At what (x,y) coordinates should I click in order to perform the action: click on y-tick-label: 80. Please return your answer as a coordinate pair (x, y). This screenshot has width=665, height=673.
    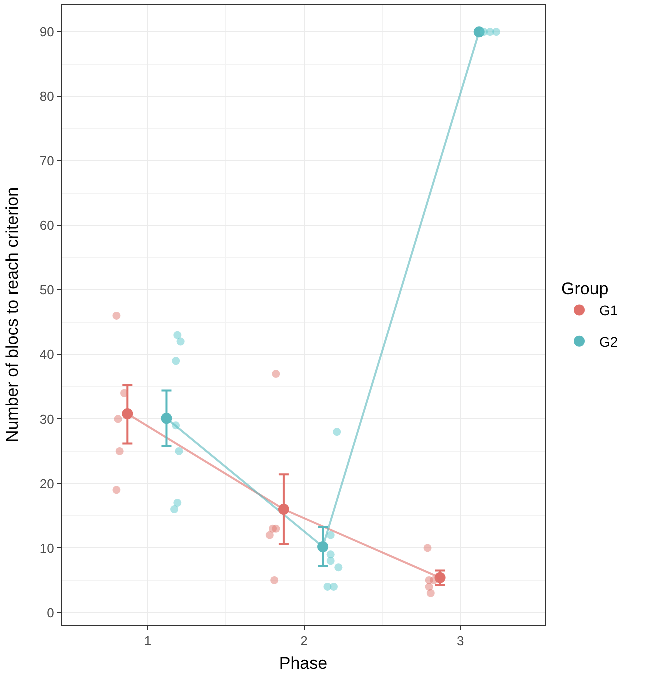
    Looking at the image, I should click on (47, 96).